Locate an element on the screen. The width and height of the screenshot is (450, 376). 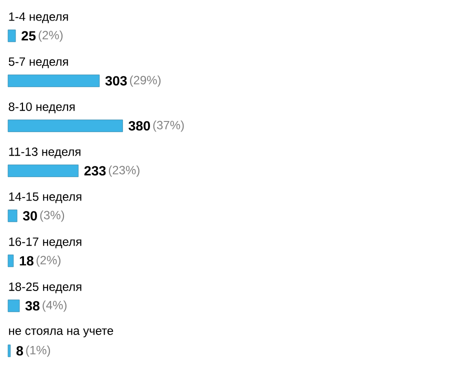
y-tick-label: 14-15 неделя is located at coordinates (45, 198).